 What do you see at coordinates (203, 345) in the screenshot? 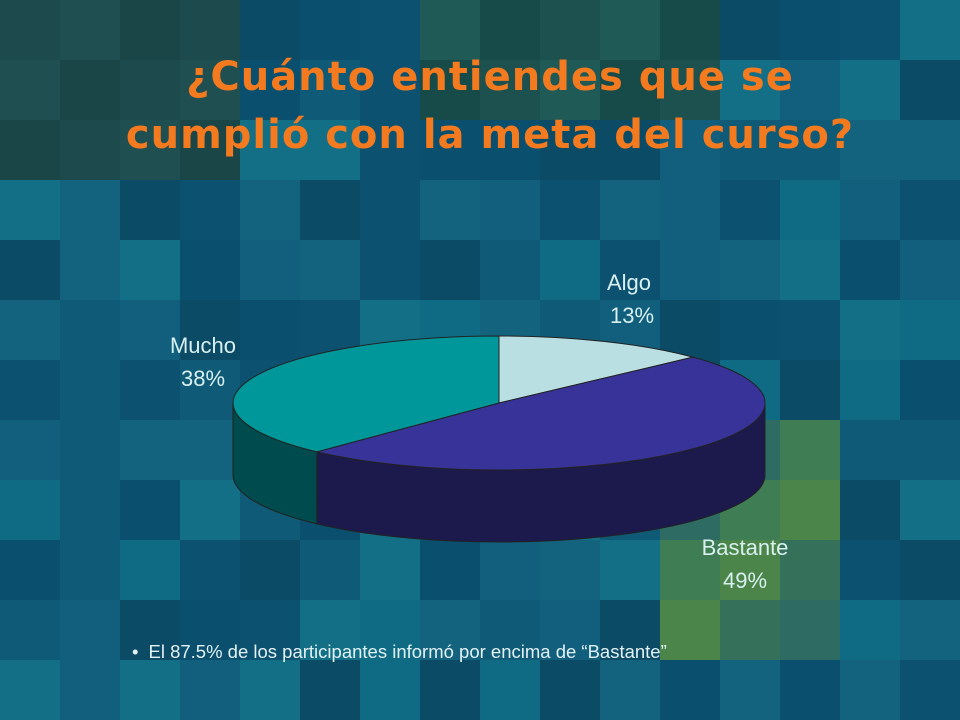
I see `label-mucho-category: Mucho` at bounding box center [203, 345].